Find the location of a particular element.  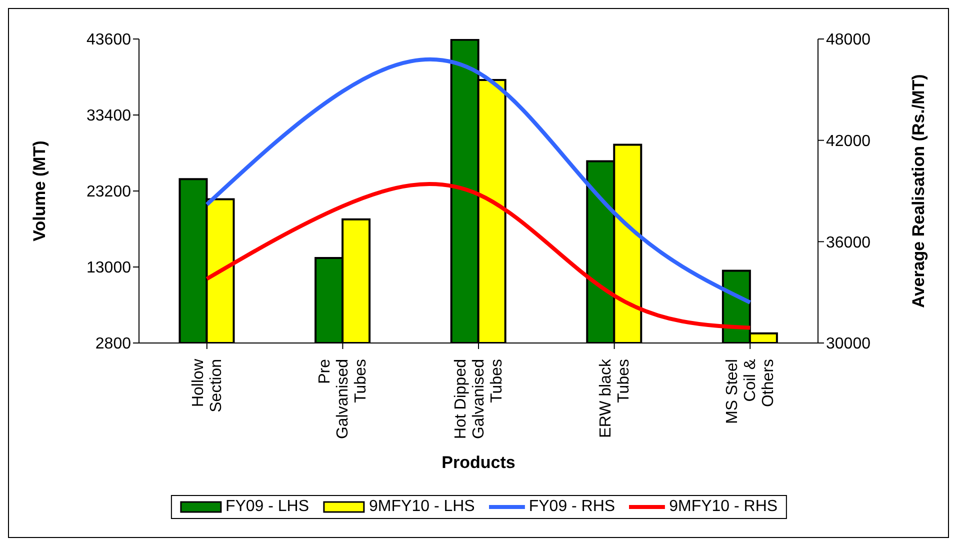

y2-tick-label: 42000 is located at coordinates (848, 141).